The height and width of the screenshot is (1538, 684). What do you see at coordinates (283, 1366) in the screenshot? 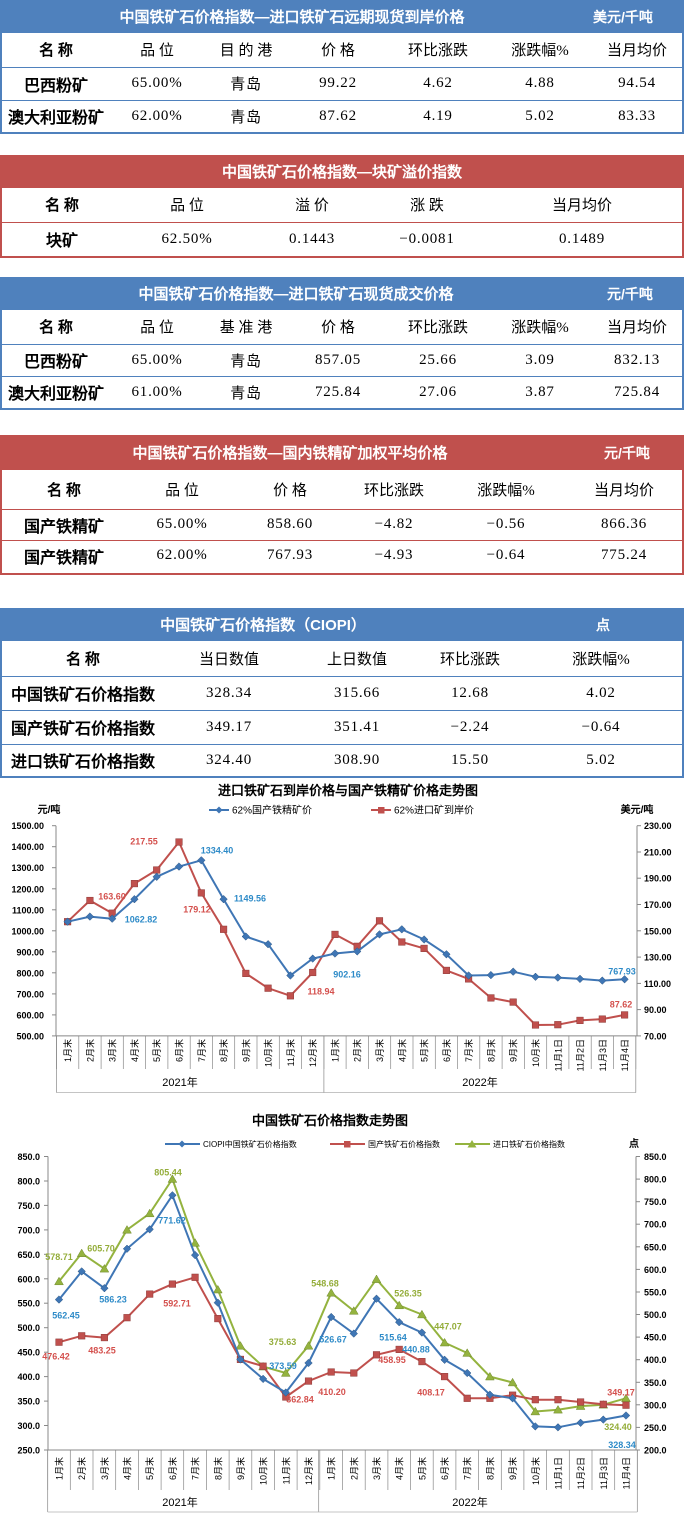
I see `svg-text: 373.59` at bounding box center [283, 1366].